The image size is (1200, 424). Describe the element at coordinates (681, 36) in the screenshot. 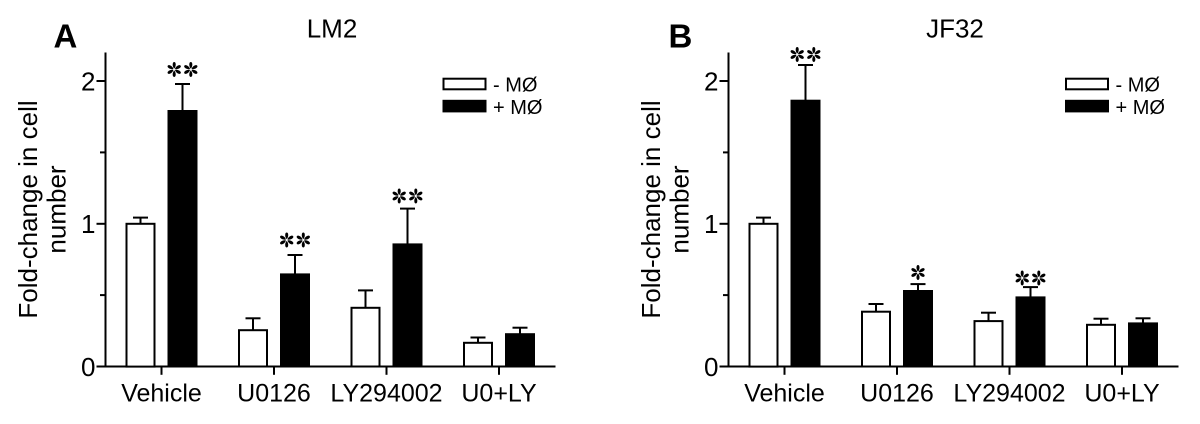

I see `svg-text: B` at that location.